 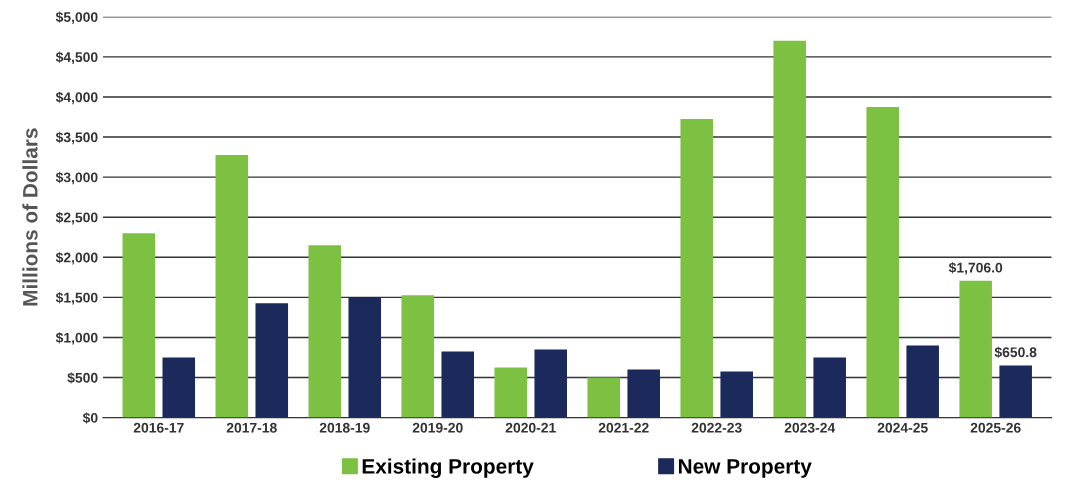 I want to click on y-tick-label: $500, so click(x=82, y=378).